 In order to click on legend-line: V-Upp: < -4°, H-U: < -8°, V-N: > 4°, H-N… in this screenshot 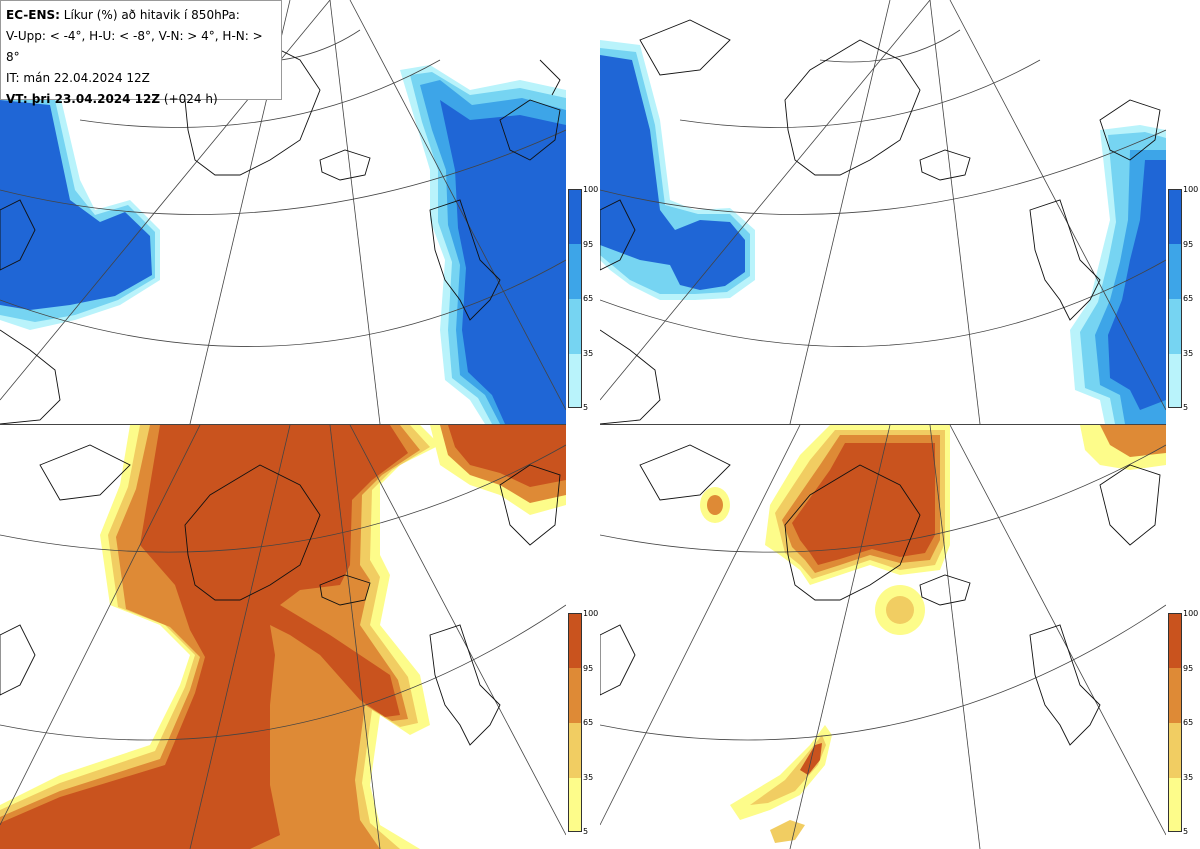, I will do `click(134, 46)`.